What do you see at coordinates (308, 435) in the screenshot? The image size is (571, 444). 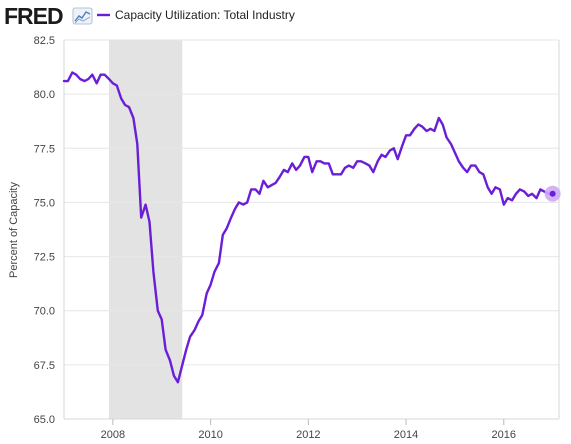 I see `x-tick-label: 2012` at bounding box center [308, 435].